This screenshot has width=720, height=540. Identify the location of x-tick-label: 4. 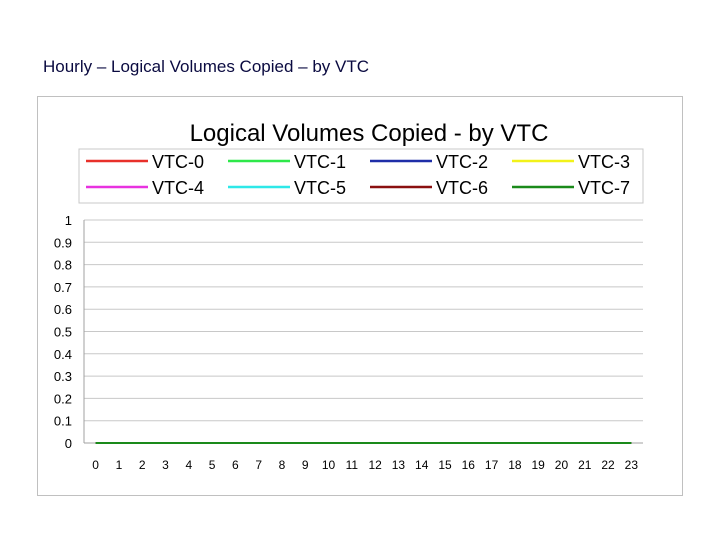
(188, 465).